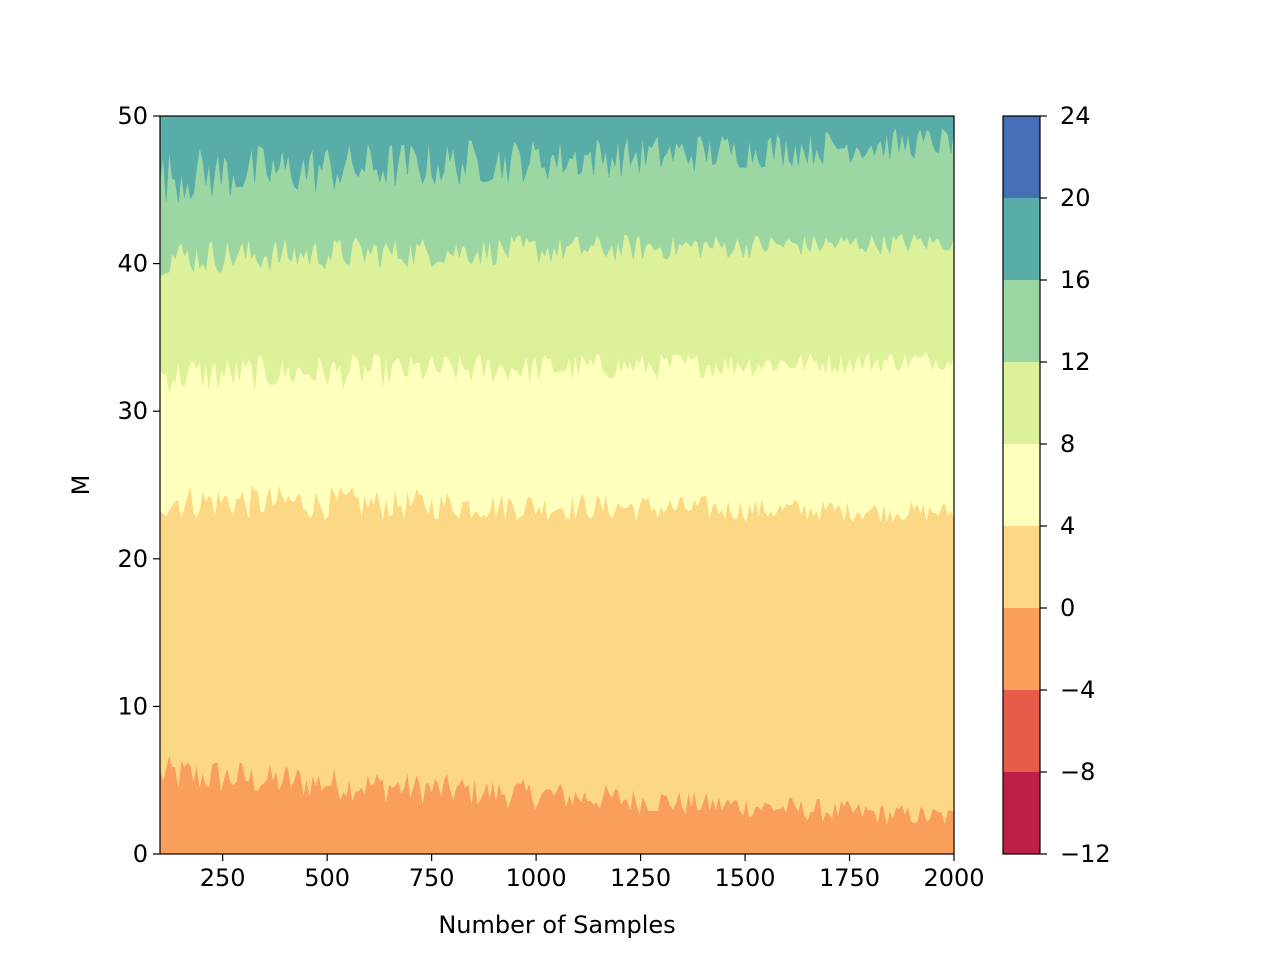  I want to click on y-axis: 0 10 20 30 40 50, so click(138, 485).